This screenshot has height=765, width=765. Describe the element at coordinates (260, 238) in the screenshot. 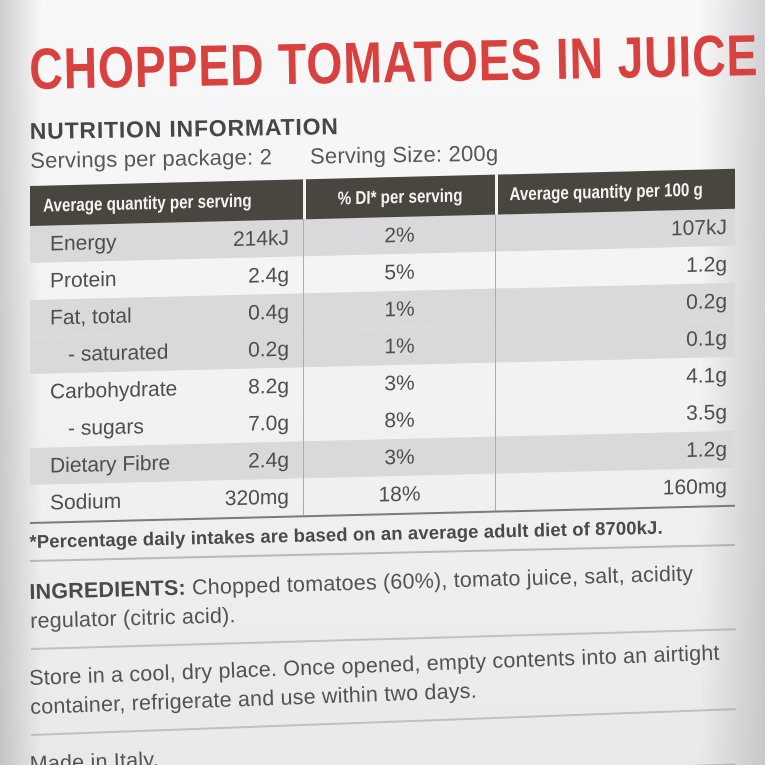

I see `per-serving-value: 214kJ` at that location.